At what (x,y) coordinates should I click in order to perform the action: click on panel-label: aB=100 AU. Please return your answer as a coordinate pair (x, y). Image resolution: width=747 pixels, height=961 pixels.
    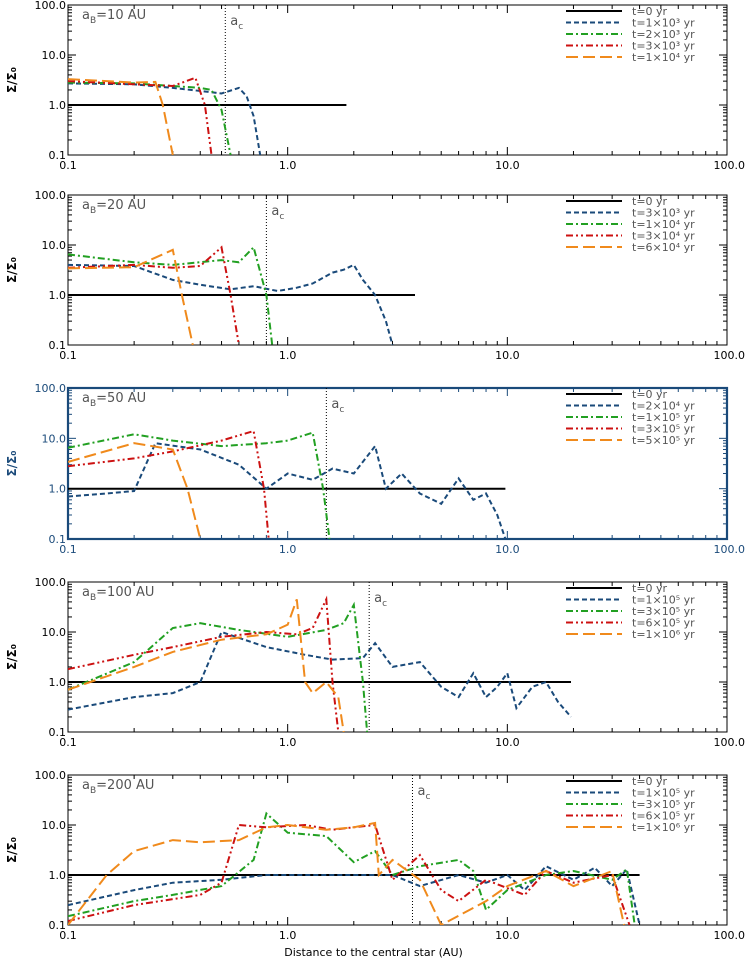
    Looking at the image, I should click on (118, 594).